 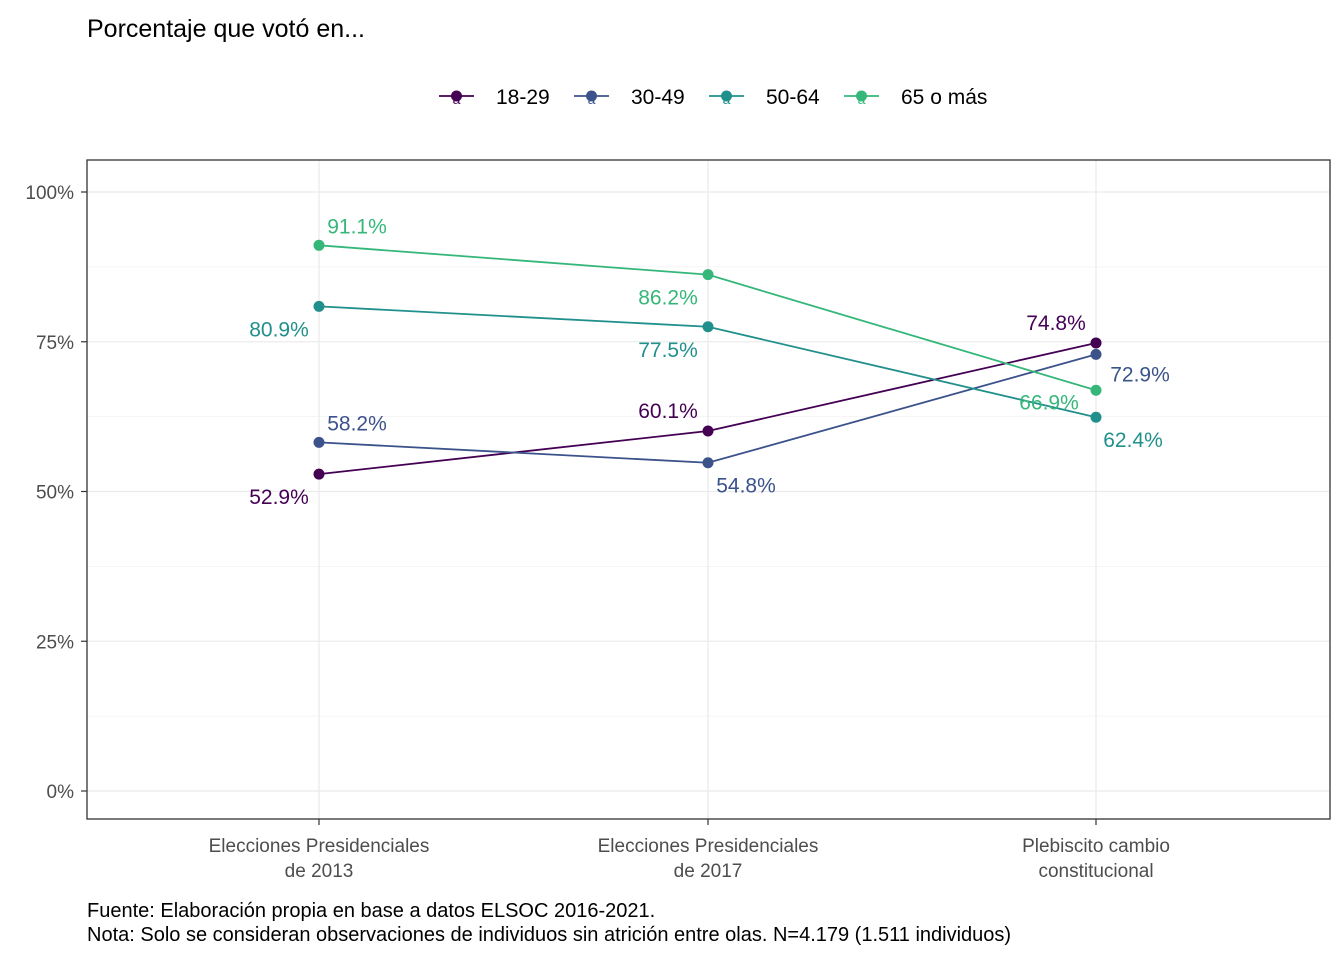 I want to click on y-tick-label: 0%, so click(x=61, y=792).